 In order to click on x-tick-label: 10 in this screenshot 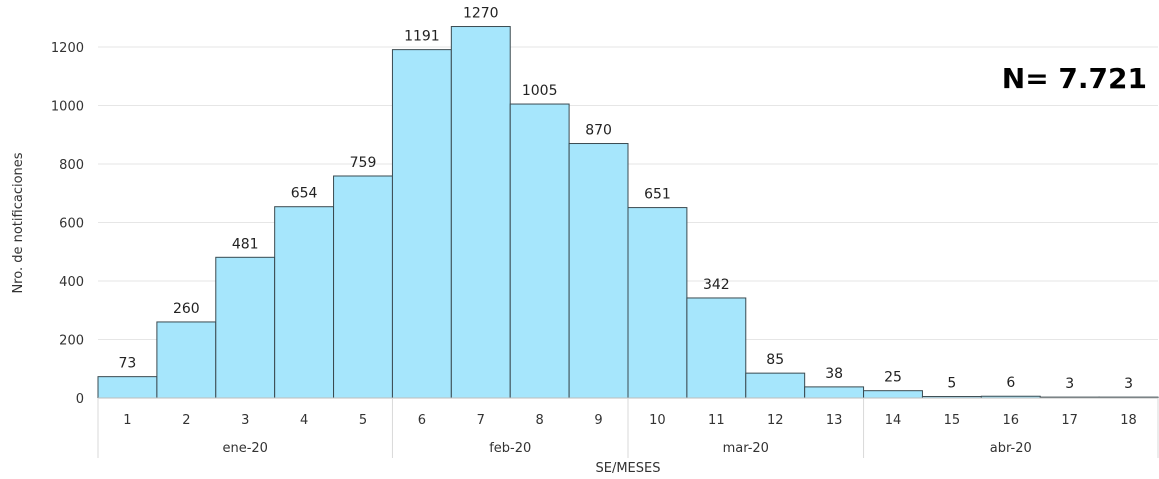, I will do `click(657, 420)`.